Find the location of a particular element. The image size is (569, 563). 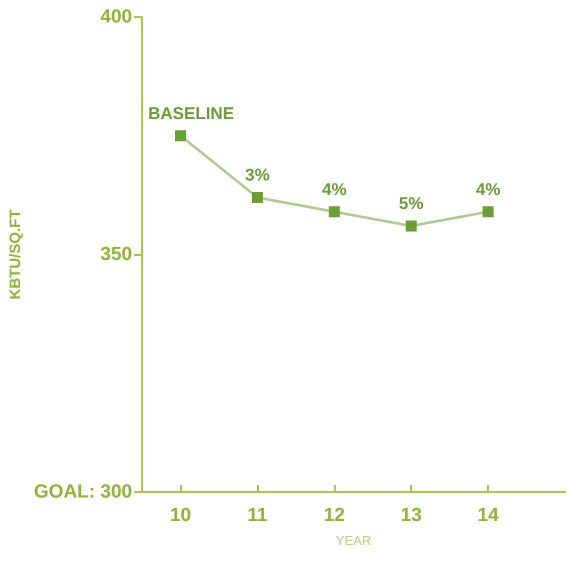

annotation: 3% is located at coordinates (257, 175).